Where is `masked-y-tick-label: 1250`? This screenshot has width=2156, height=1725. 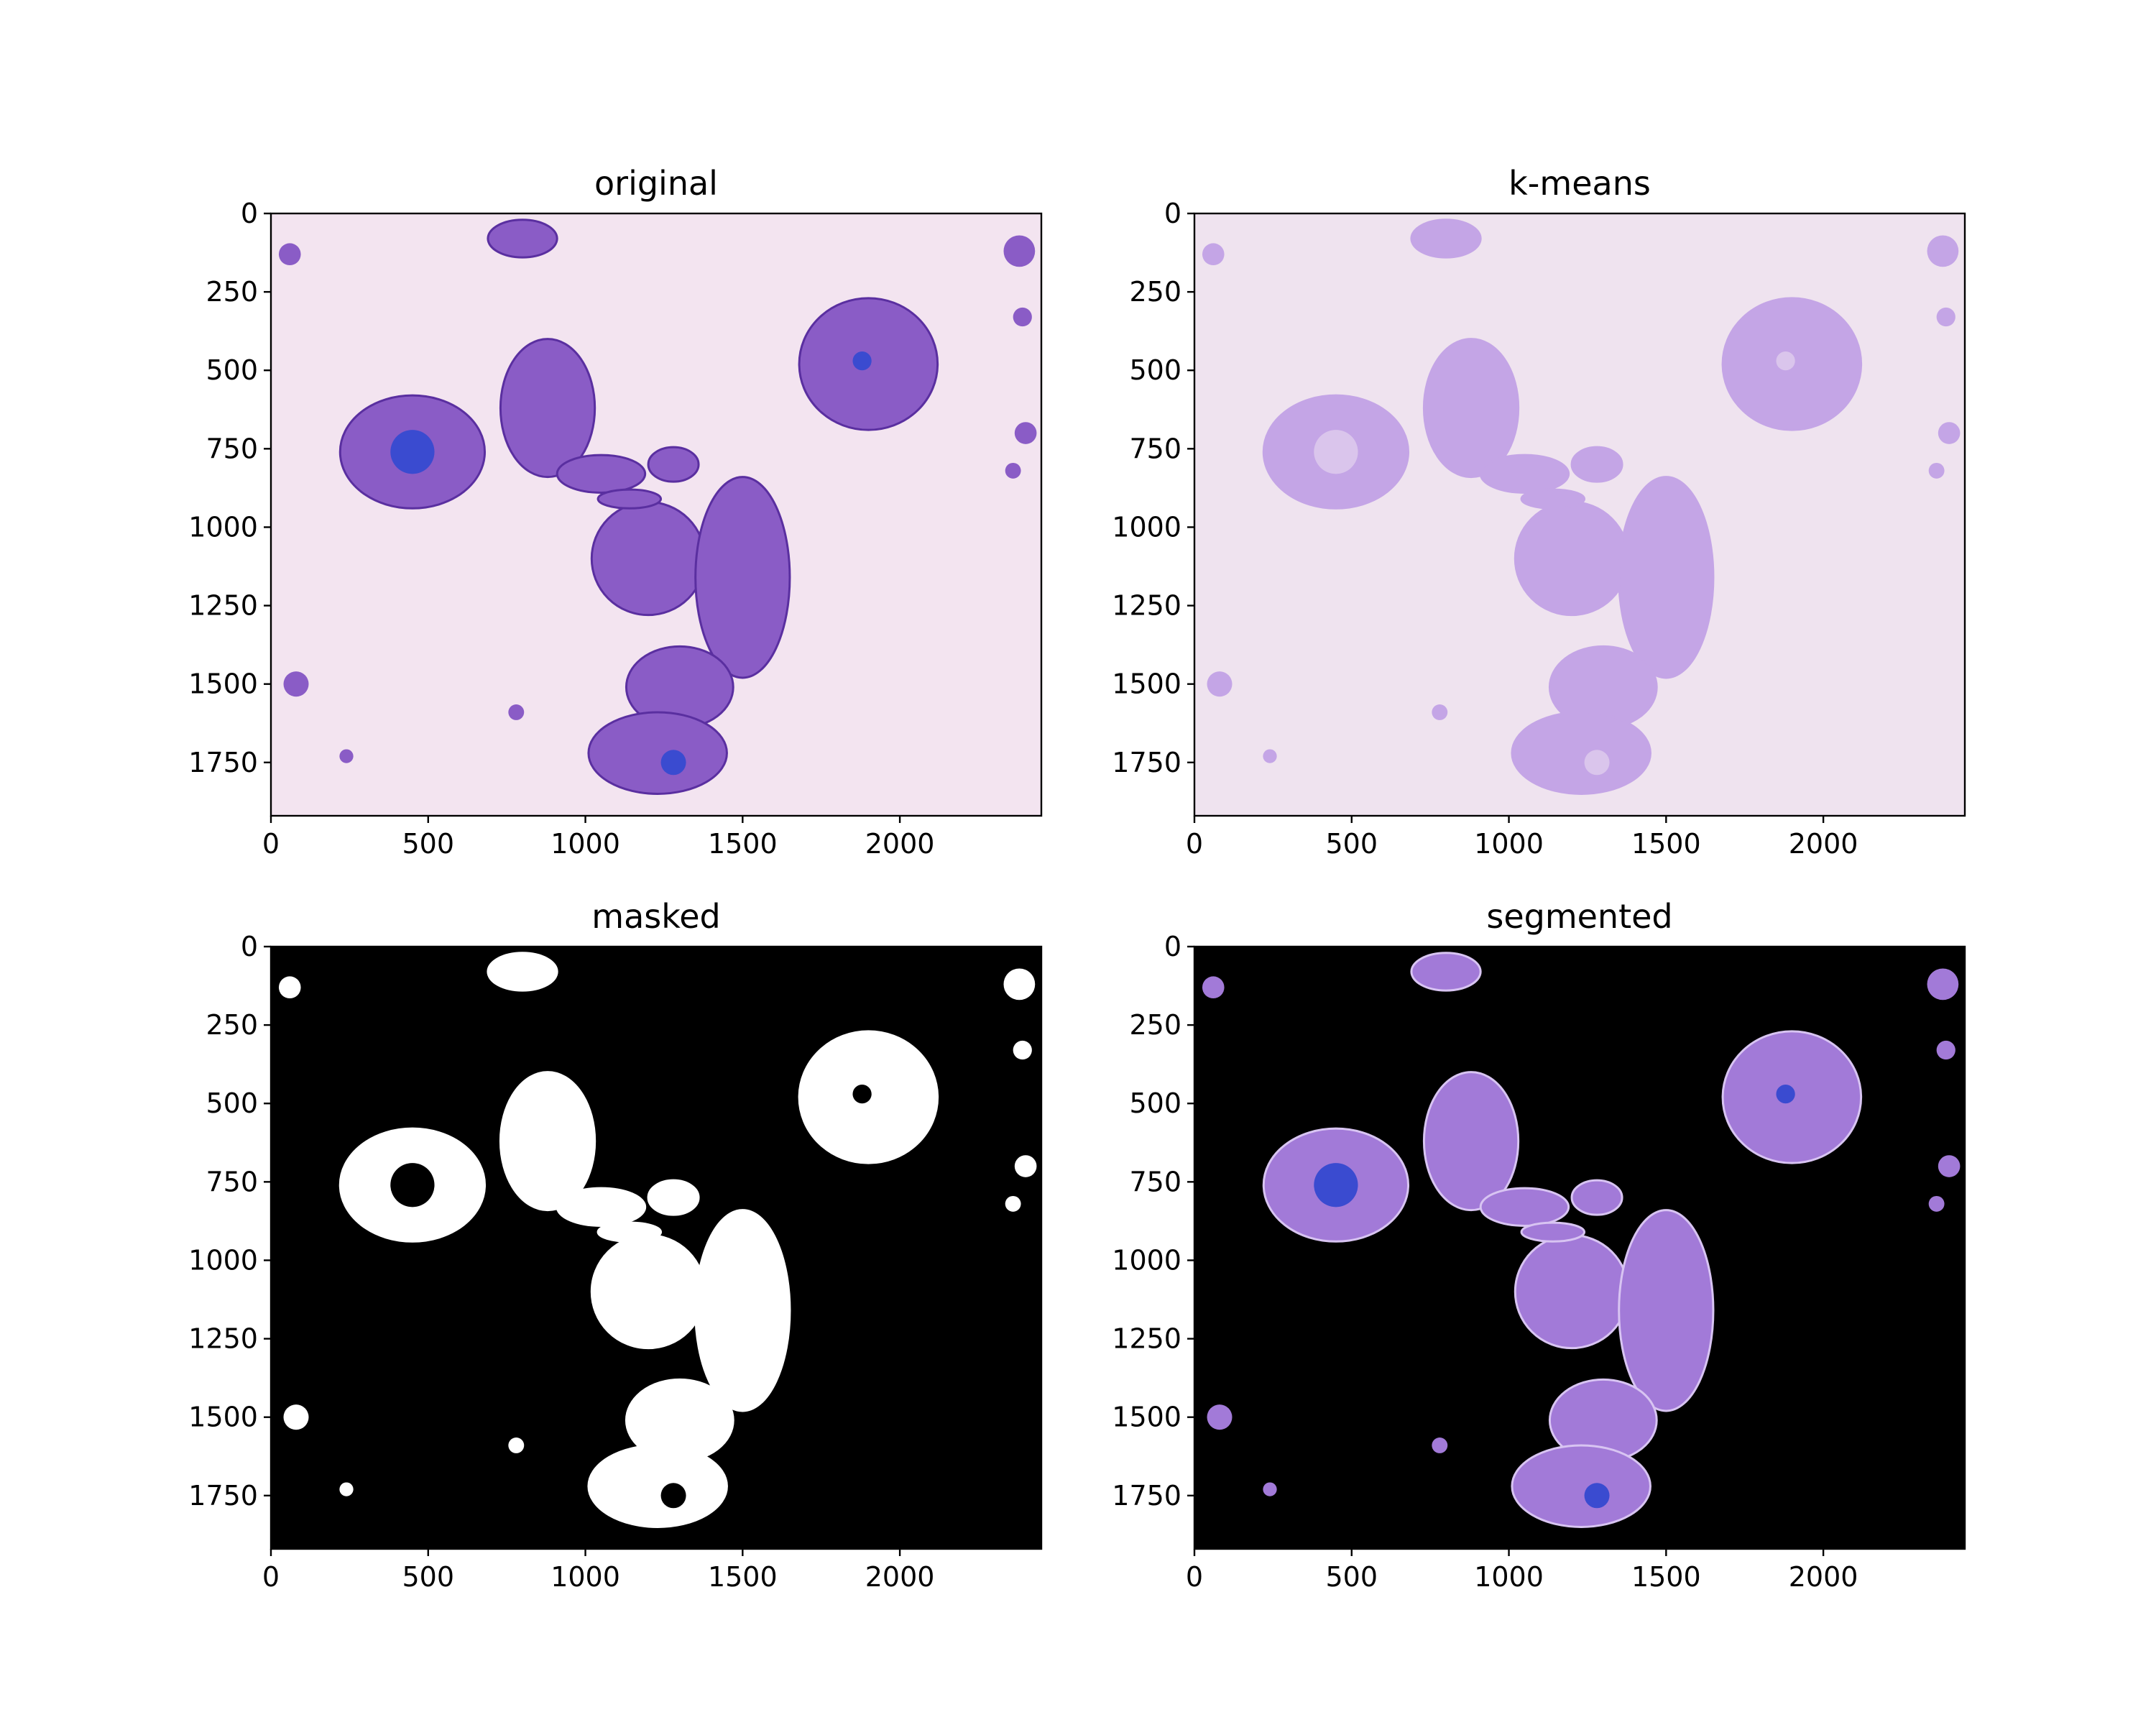 masked-y-tick-label: 1250 is located at coordinates (223, 1339).